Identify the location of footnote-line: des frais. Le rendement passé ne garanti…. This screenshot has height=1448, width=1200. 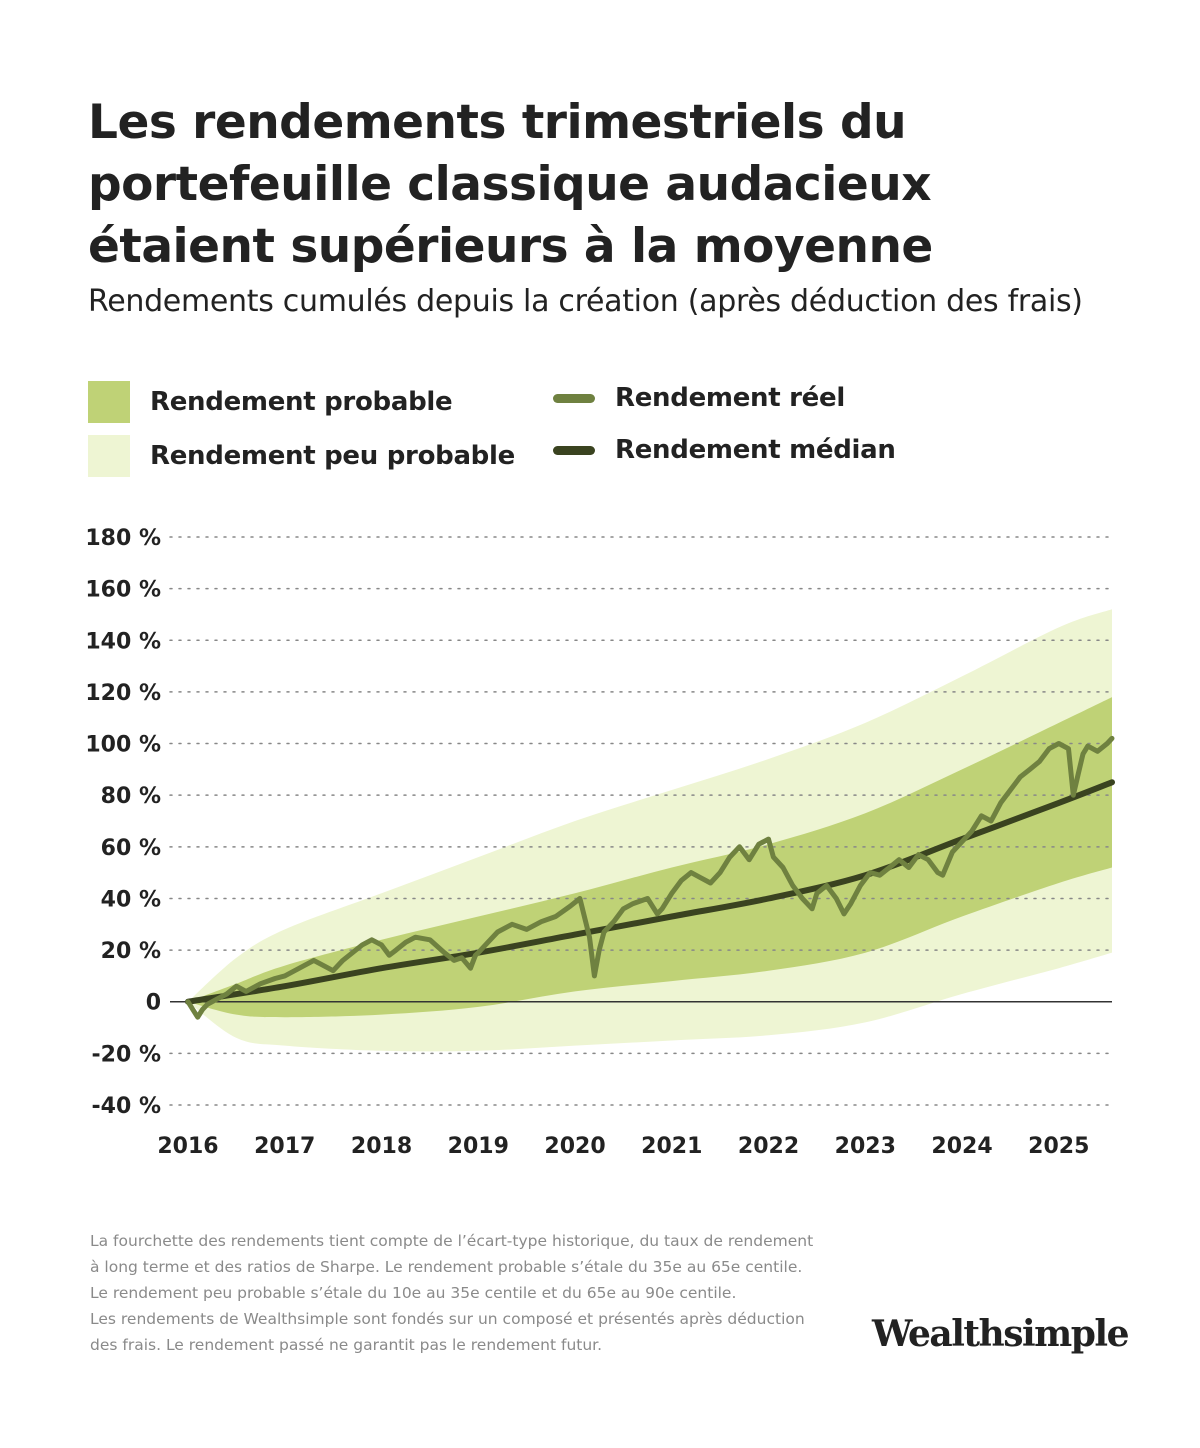
(346, 1345).